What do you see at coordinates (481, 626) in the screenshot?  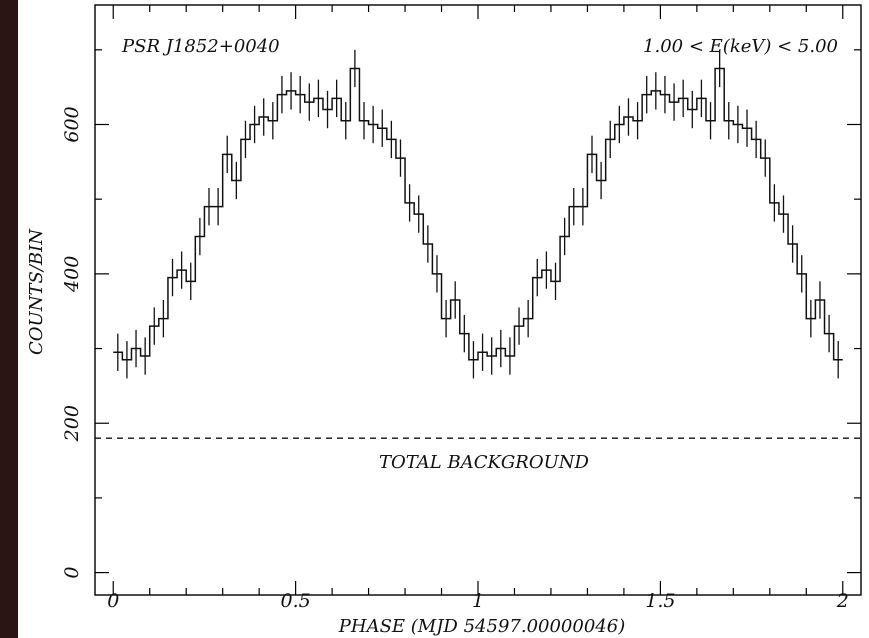 I see `x-axis-title: PHASE (MJD 54597.00000046)` at bounding box center [481, 626].